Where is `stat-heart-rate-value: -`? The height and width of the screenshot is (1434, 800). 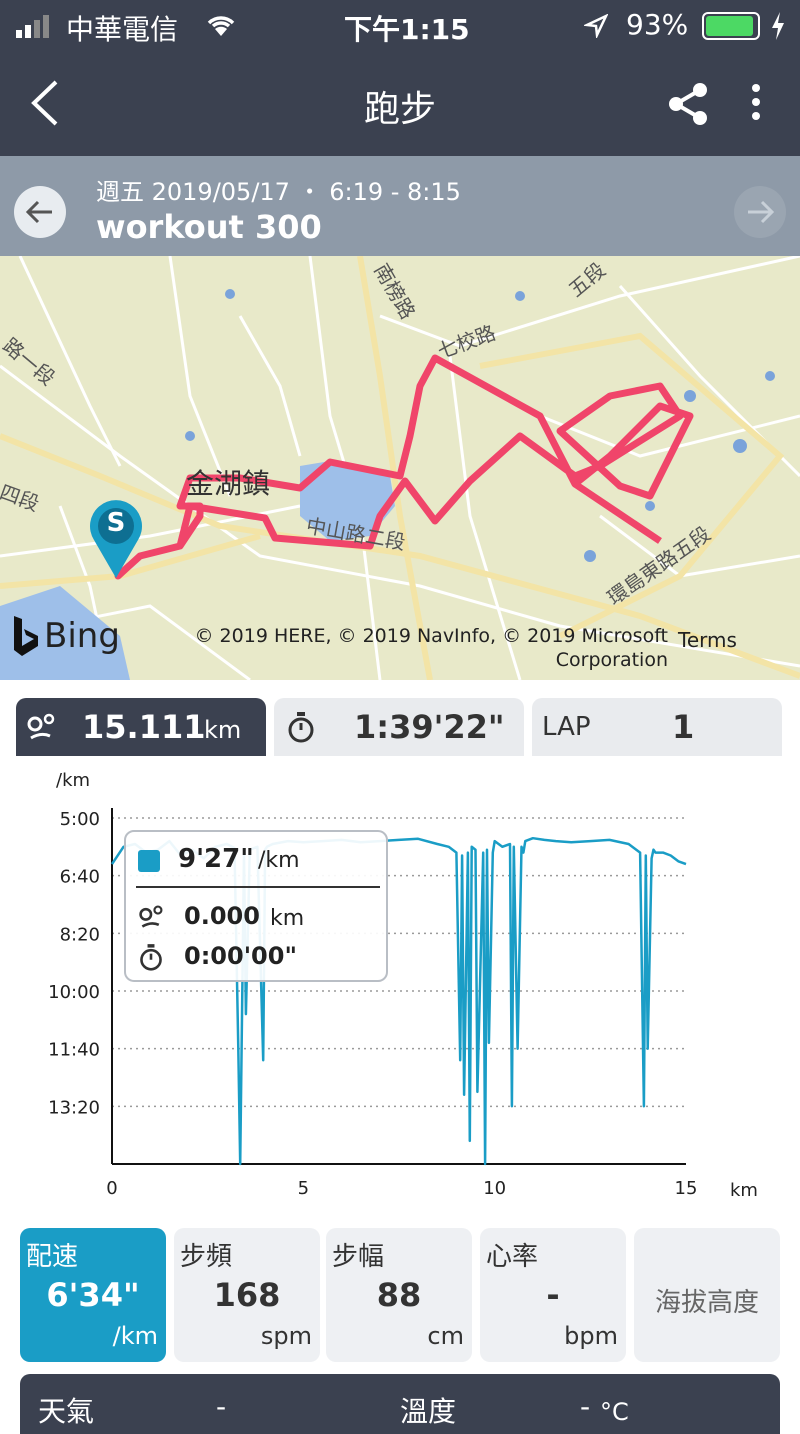
stat-heart-rate-value: - is located at coordinates (553, 1295).